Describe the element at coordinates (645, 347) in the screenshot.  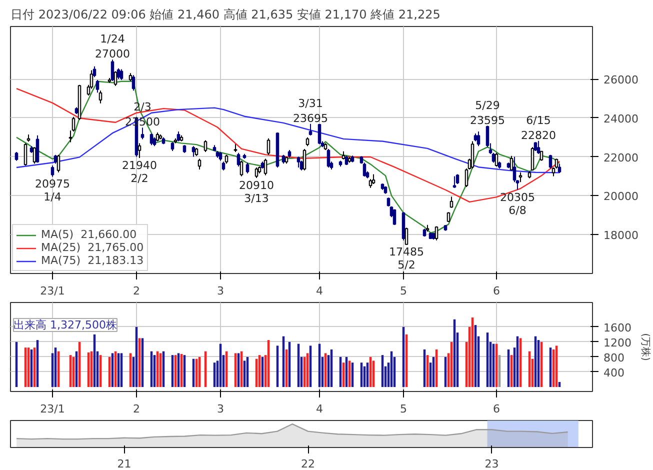
I see `y-axis-title: (万株)` at that location.